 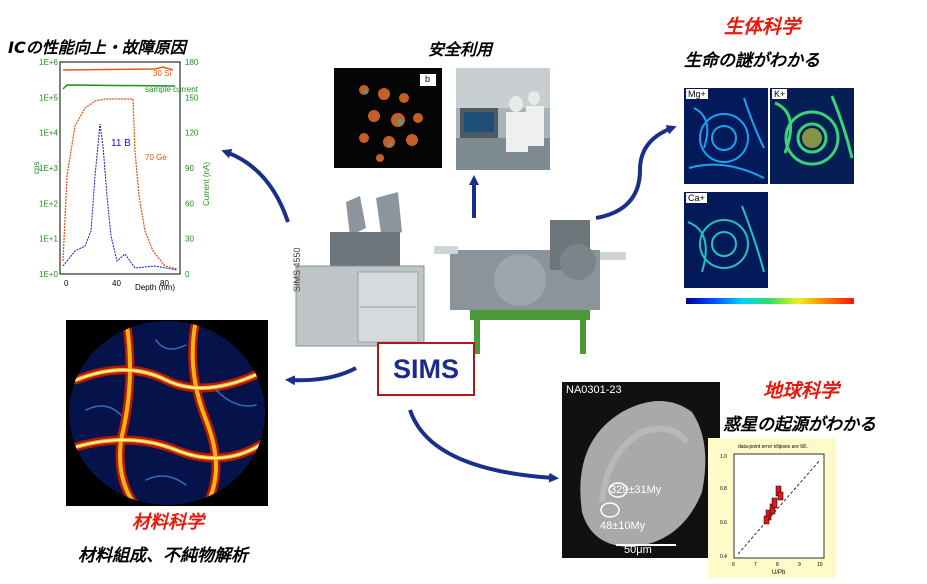 What do you see at coordinates (733, 565) in the screenshot?
I see `plot-xtick-0: 6` at bounding box center [733, 565].